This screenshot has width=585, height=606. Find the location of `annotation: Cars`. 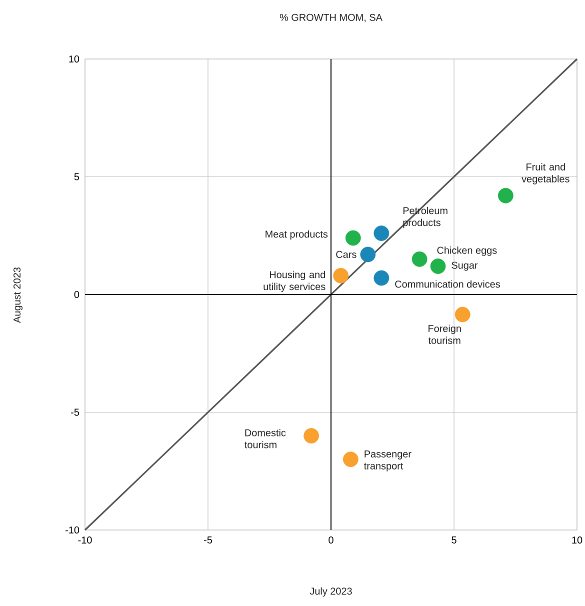

annotation: Cars is located at coordinates (346, 254).